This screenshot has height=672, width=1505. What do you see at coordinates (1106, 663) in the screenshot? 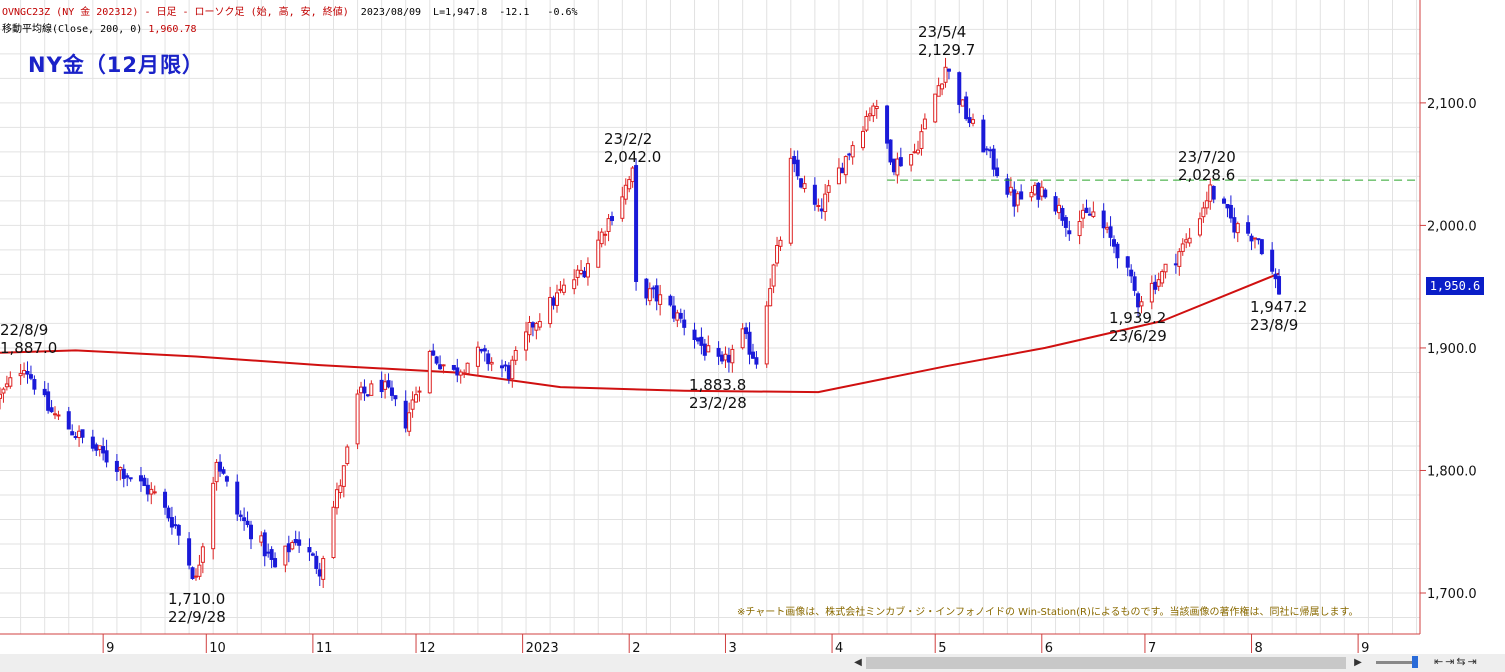
I see `scroll-thumb` at bounding box center [1106, 663].